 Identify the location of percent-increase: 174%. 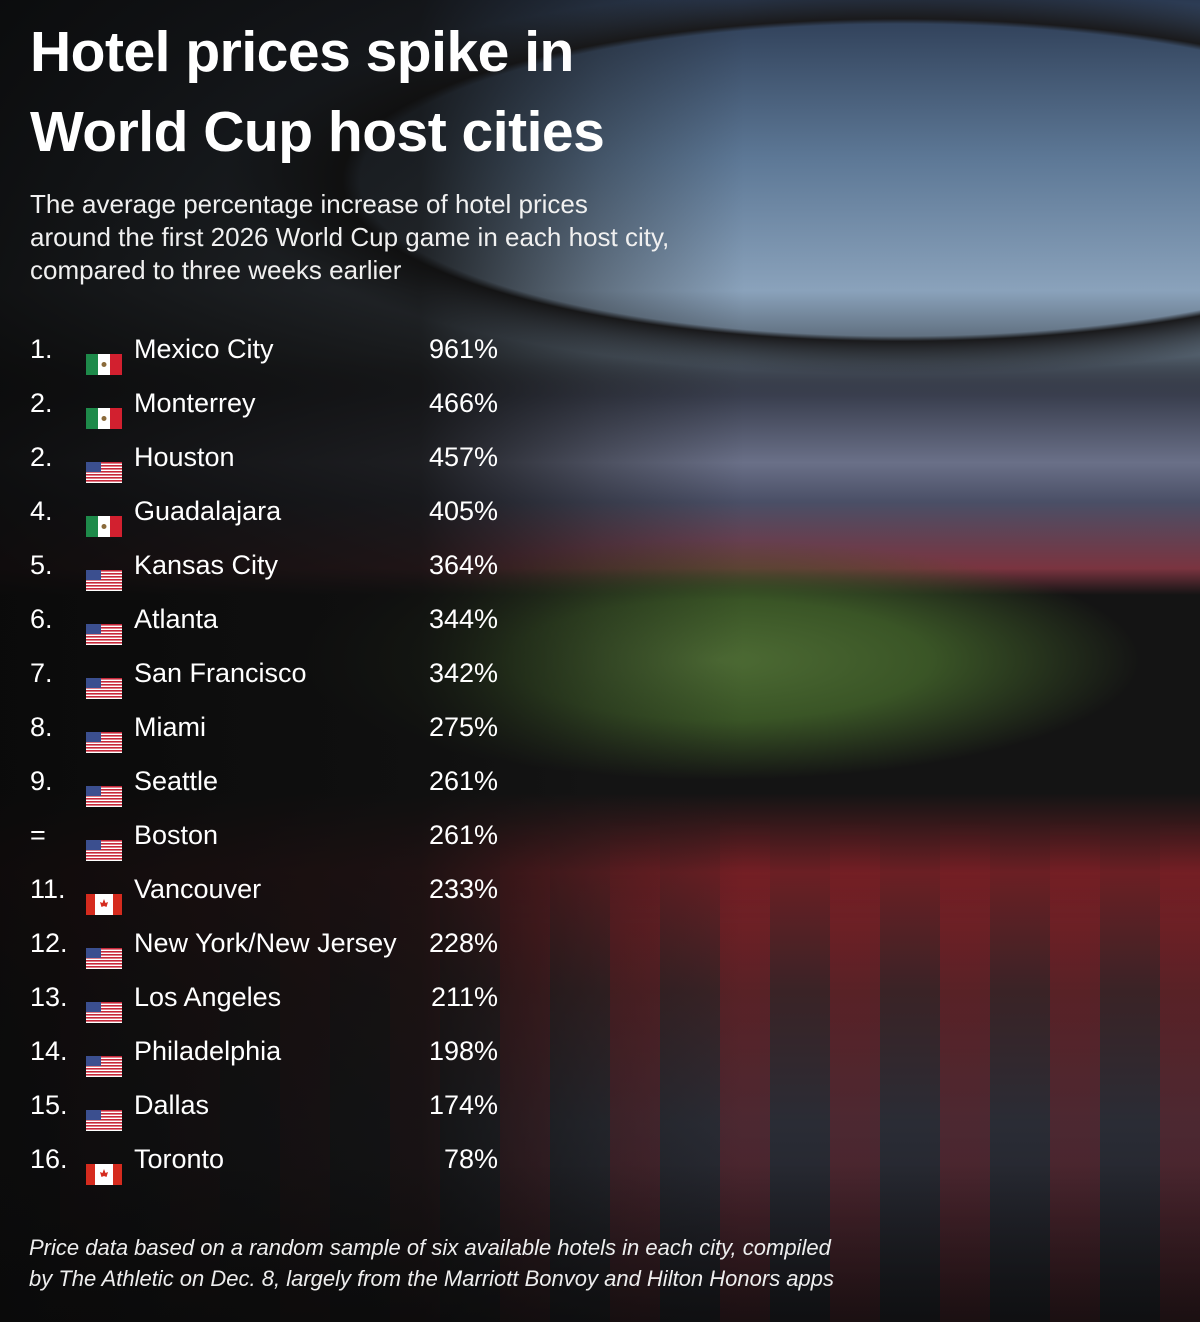
(463, 1105).